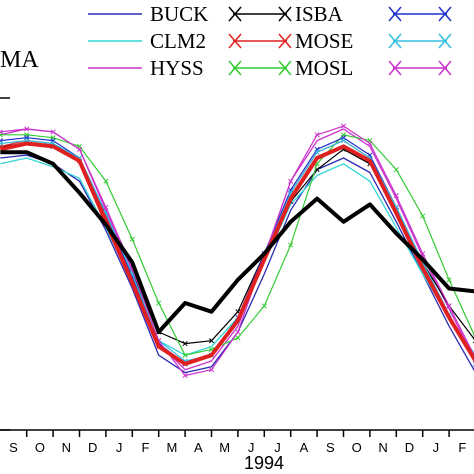 This screenshot has width=474, height=474. What do you see at coordinates (264, 463) in the screenshot?
I see `x-axis-label: 1994` at bounding box center [264, 463].